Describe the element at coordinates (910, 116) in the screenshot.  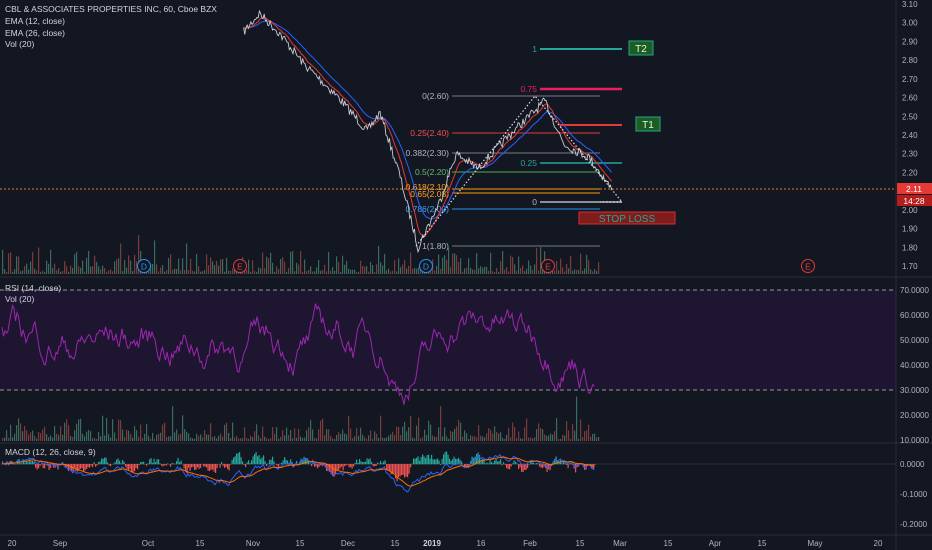
I see `price-tick: 2.50` at that location.